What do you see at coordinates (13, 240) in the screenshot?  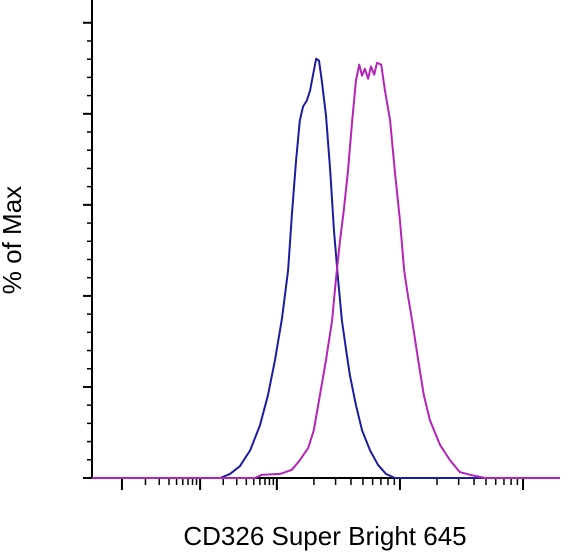 I see `y-axis-label: % of Max` at bounding box center [13, 240].